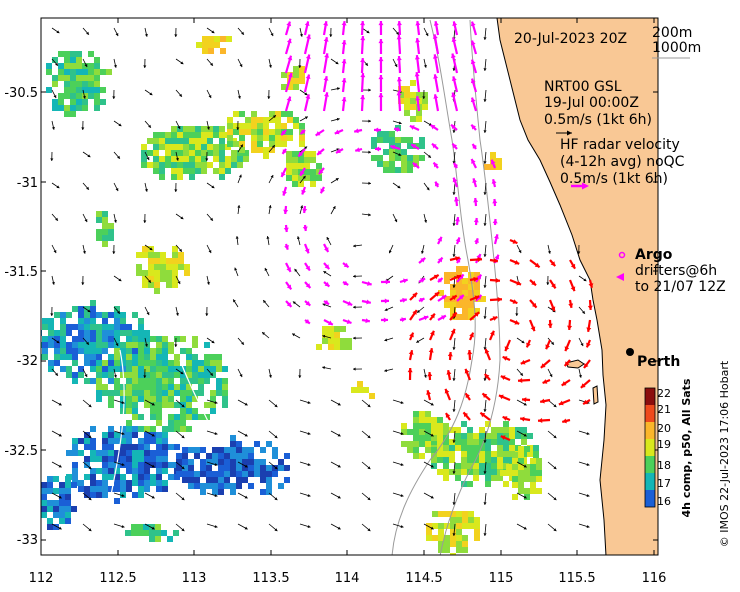 This screenshot has width=740, height=592. Describe the element at coordinates (41, 578) in the screenshot. I see `x-tick-label: 112` at that location.